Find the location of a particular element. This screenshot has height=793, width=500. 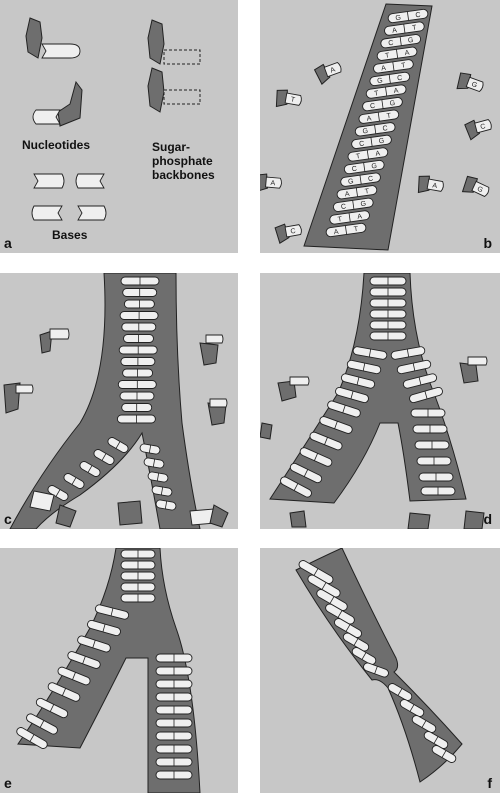

panel-letter-e: e is located at coordinates (8, 783).